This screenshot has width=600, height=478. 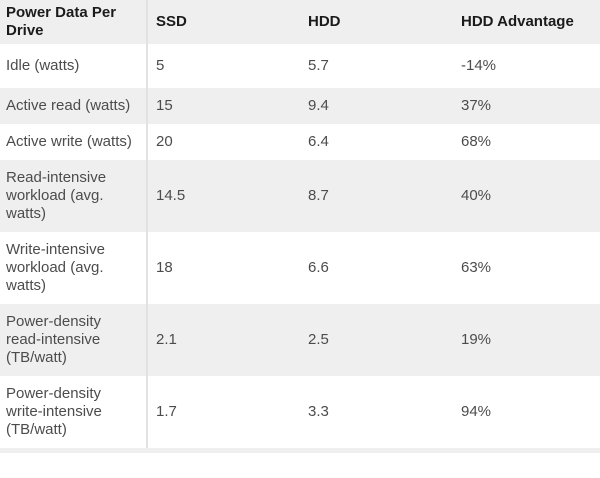 What do you see at coordinates (171, 195) in the screenshot?
I see `value-cell: 14.5` at bounding box center [171, 195].